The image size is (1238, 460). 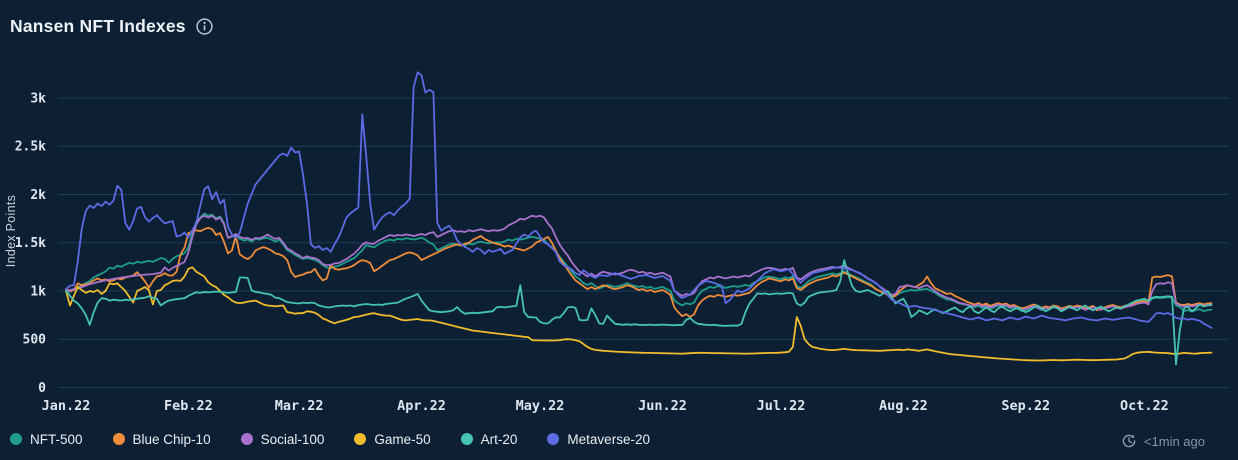 What do you see at coordinates (1174, 441) in the screenshot?
I see `last-updated-text: <1min ago` at bounding box center [1174, 441].